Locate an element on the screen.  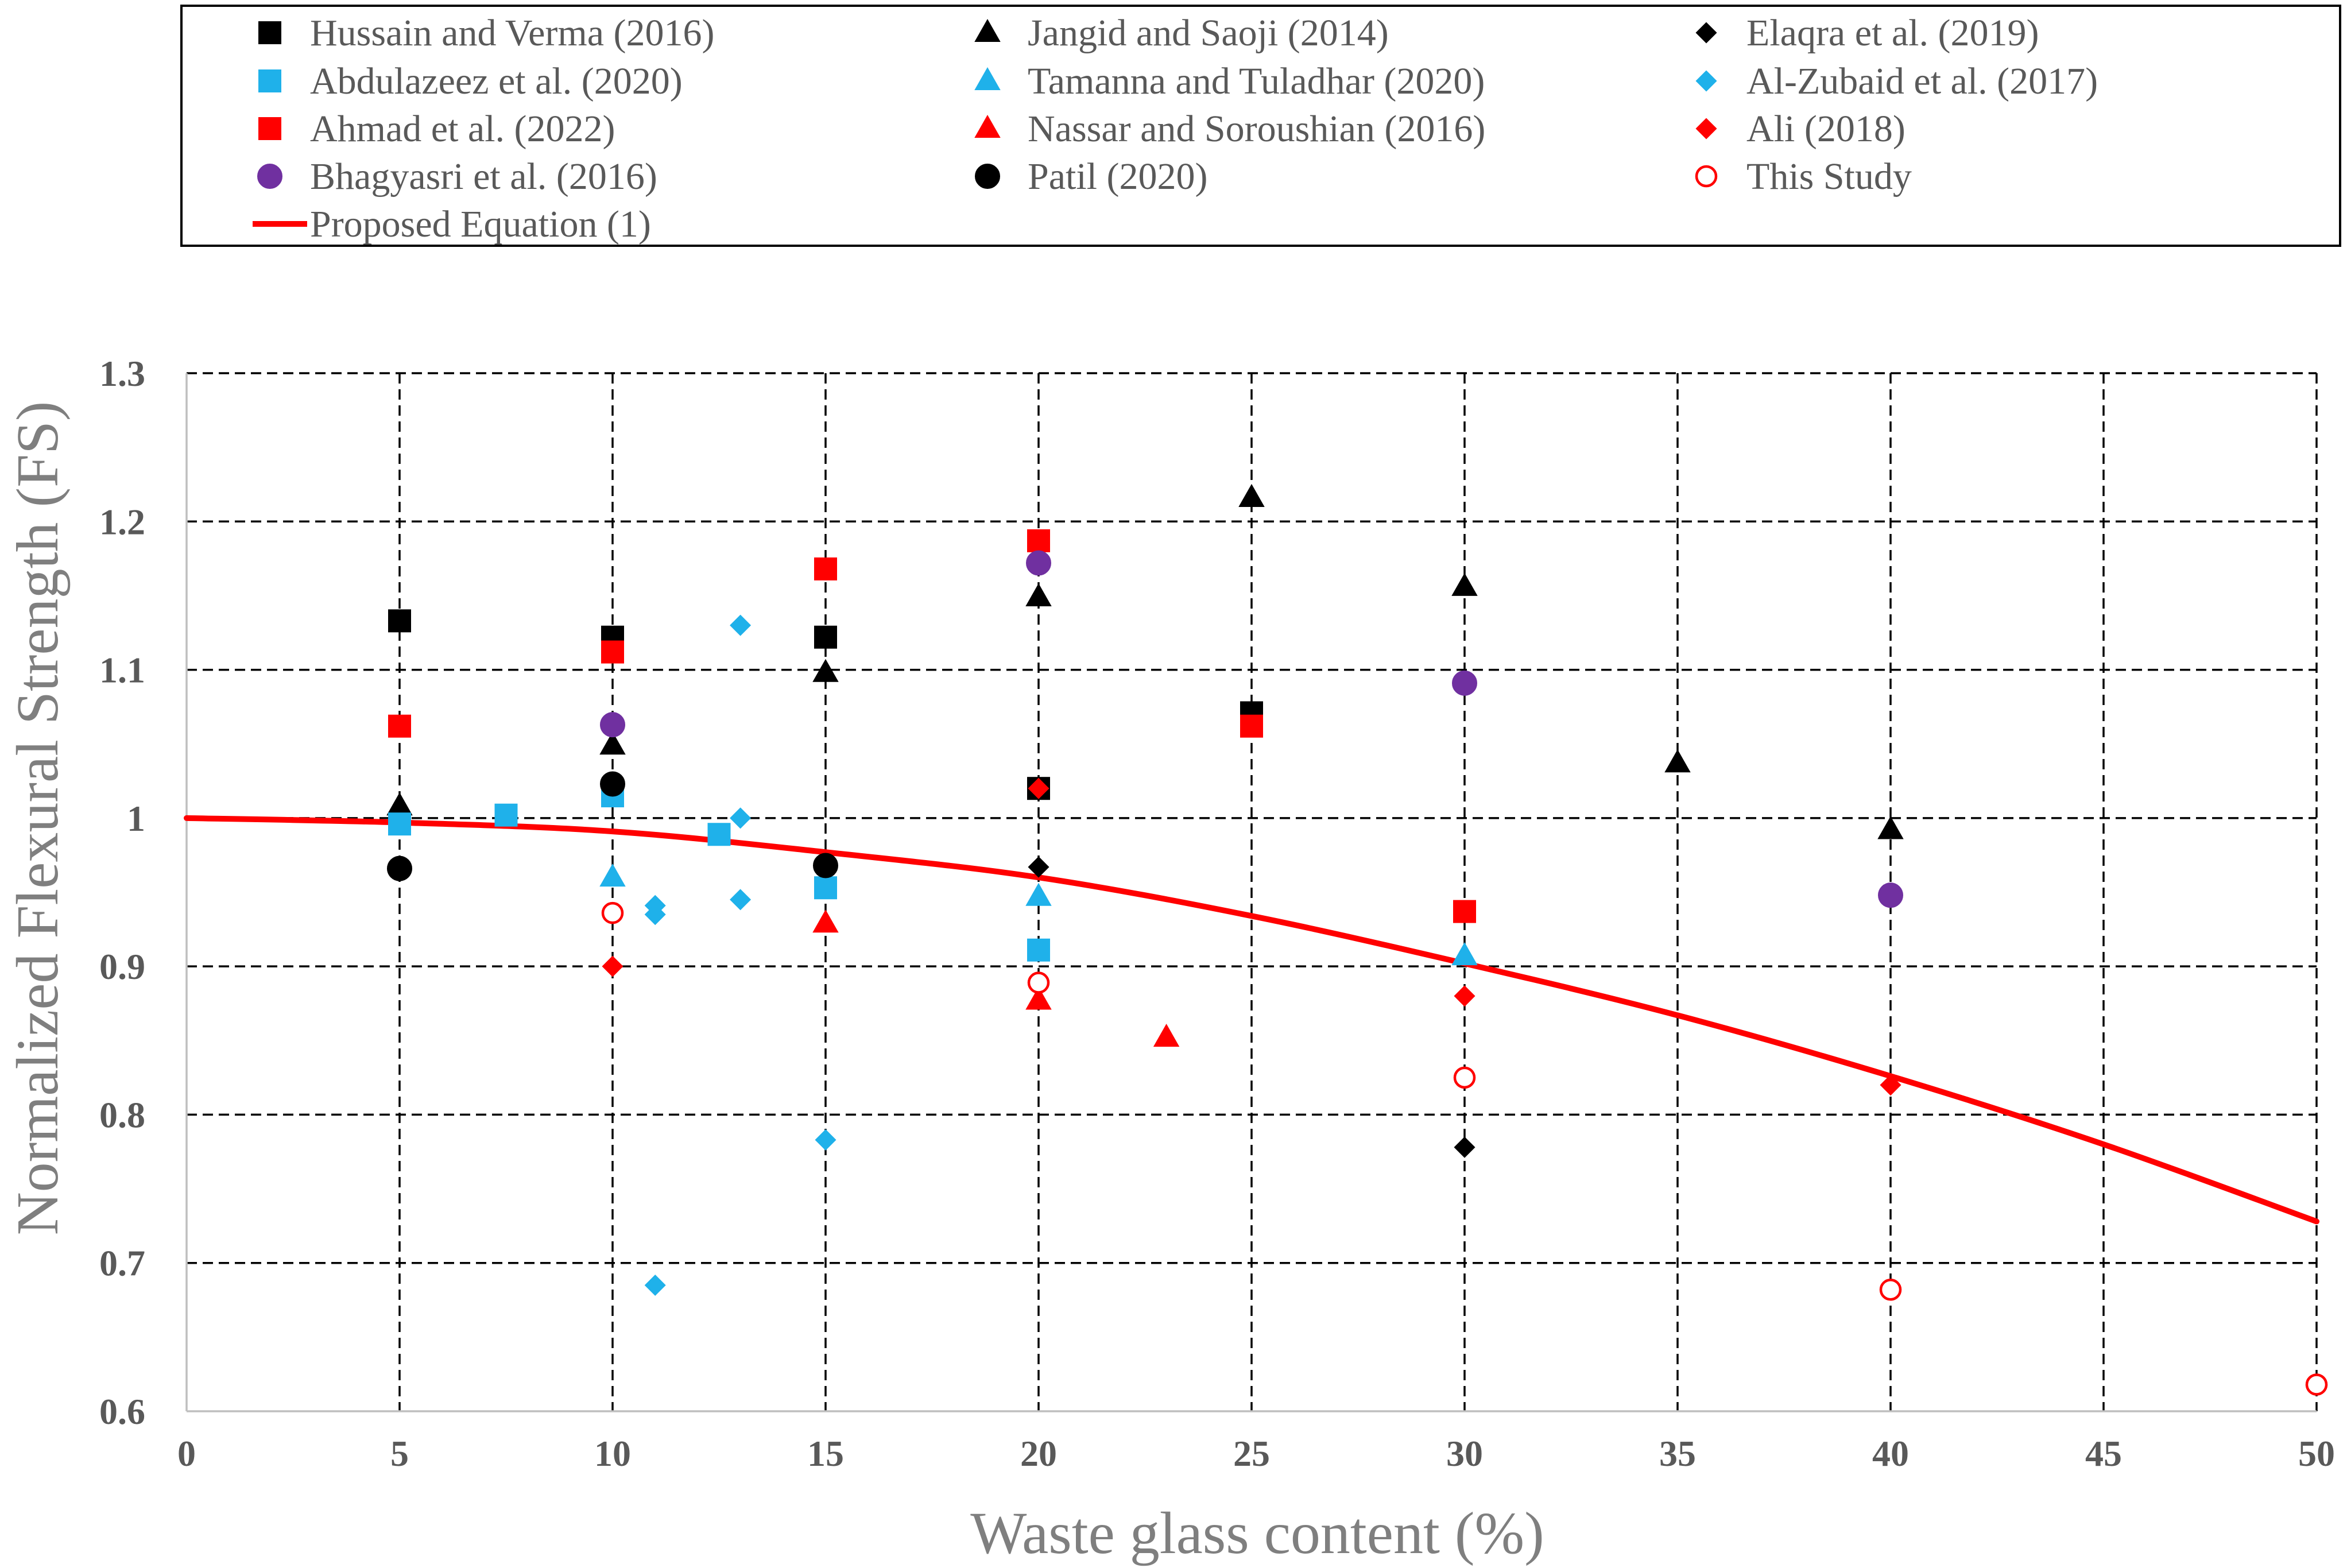
x-tick-label: 15 is located at coordinates (825, 1453).